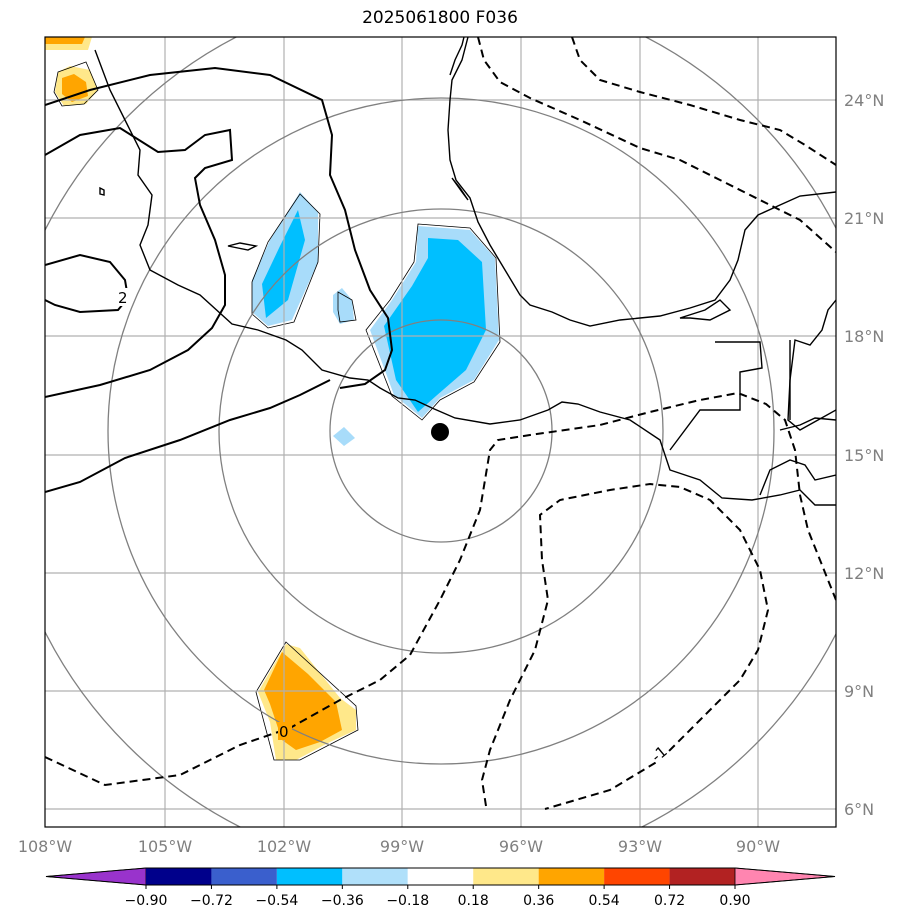 Image resolution: width=906 pixels, height=924 pixels. I want to click on coastline-peninsula-east, so click(811, 365).